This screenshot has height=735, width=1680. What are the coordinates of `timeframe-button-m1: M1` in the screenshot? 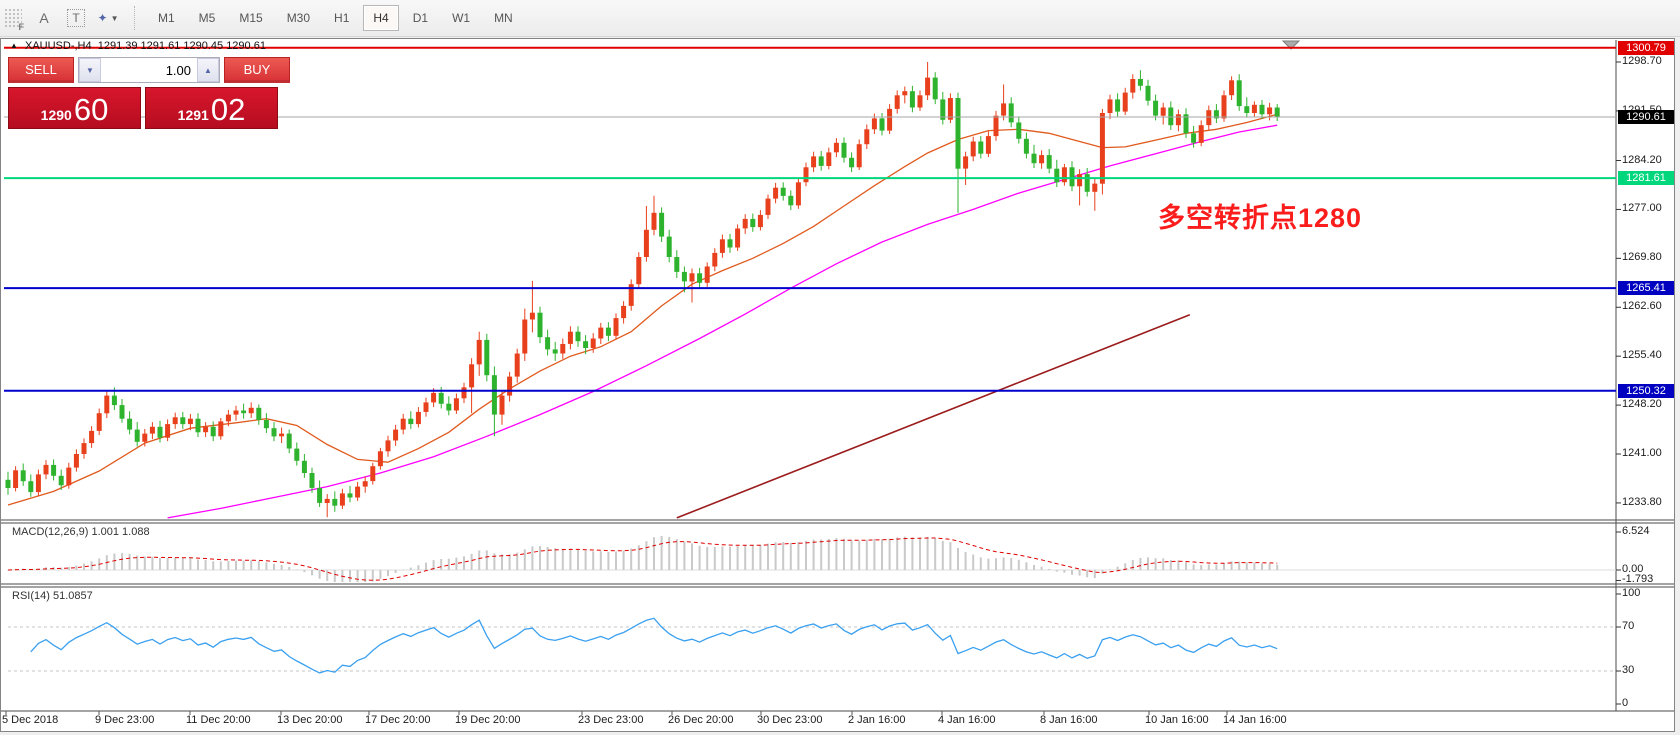 It's located at (166, 18).